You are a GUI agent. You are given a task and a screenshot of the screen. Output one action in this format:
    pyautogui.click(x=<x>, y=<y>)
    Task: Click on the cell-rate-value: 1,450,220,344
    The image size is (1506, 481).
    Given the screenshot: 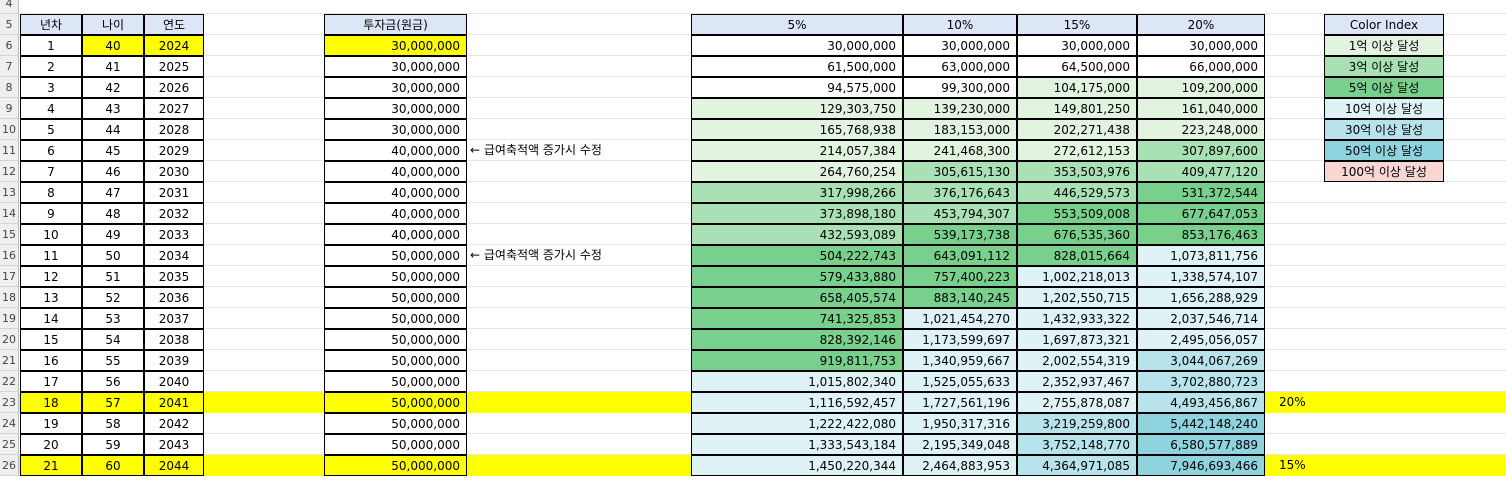 What is the action you would take?
    pyautogui.click(x=797, y=465)
    